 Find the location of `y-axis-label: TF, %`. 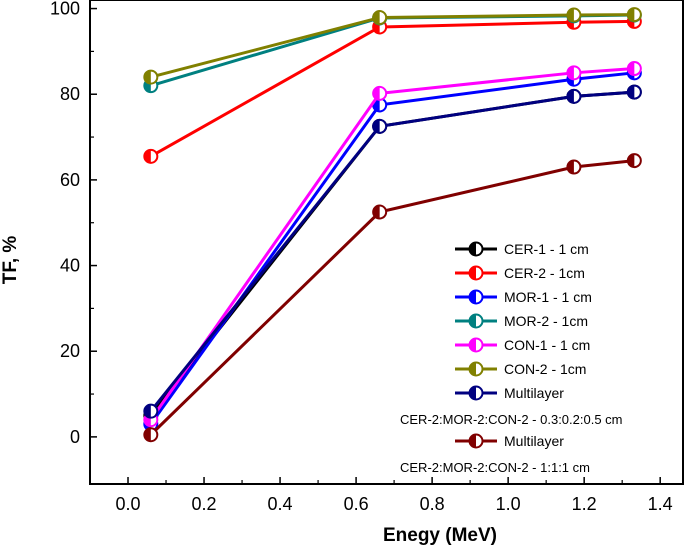

y-axis-label: TF, % is located at coordinates (10, 260).